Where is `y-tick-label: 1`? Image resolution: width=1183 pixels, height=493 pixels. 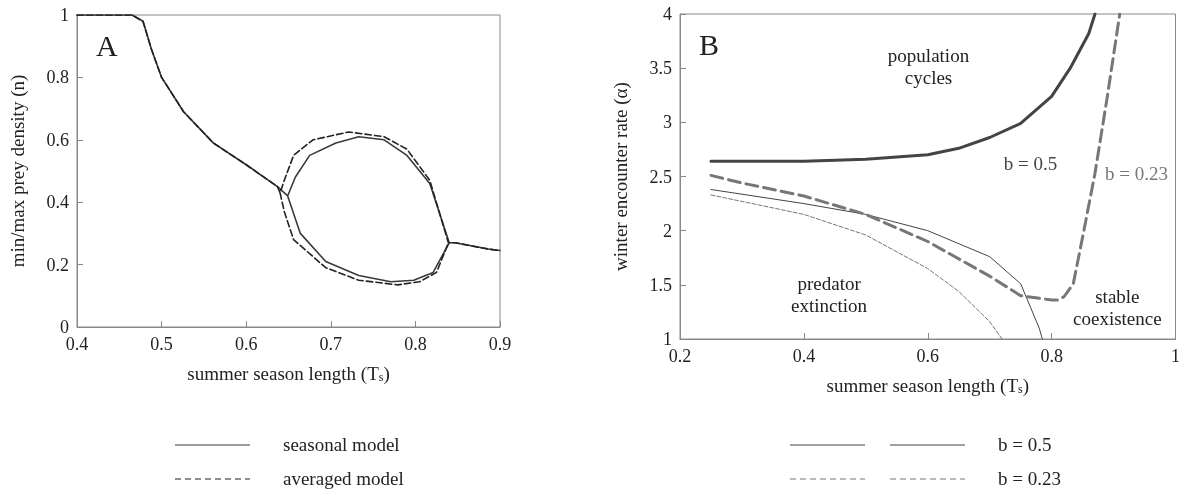
y-tick-label: 1 is located at coordinates (64, 15).